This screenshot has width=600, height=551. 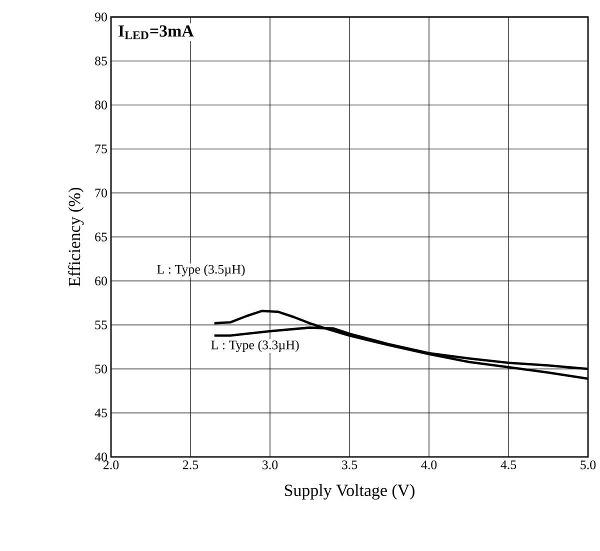 I want to click on y-tick-label: 60, so click(x=101, y=281).